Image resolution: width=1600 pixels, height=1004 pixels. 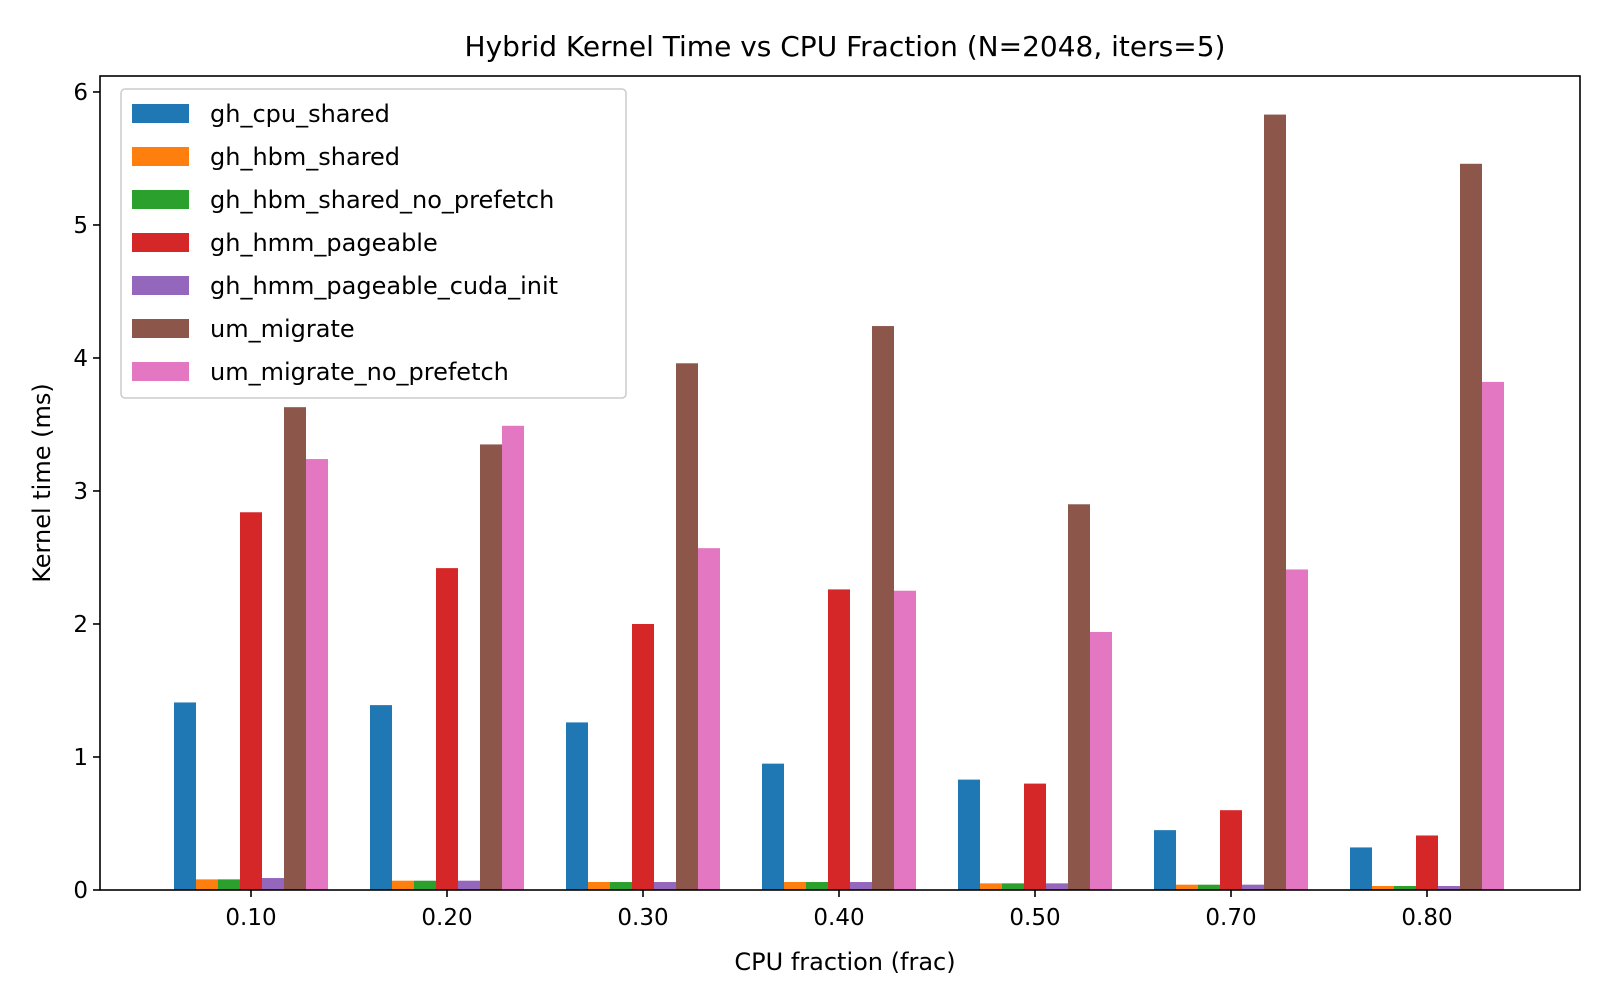 I want to click on legend-label-gh_hmm_pageable: gh_hmm_pageable, so click(x=324, y=243).